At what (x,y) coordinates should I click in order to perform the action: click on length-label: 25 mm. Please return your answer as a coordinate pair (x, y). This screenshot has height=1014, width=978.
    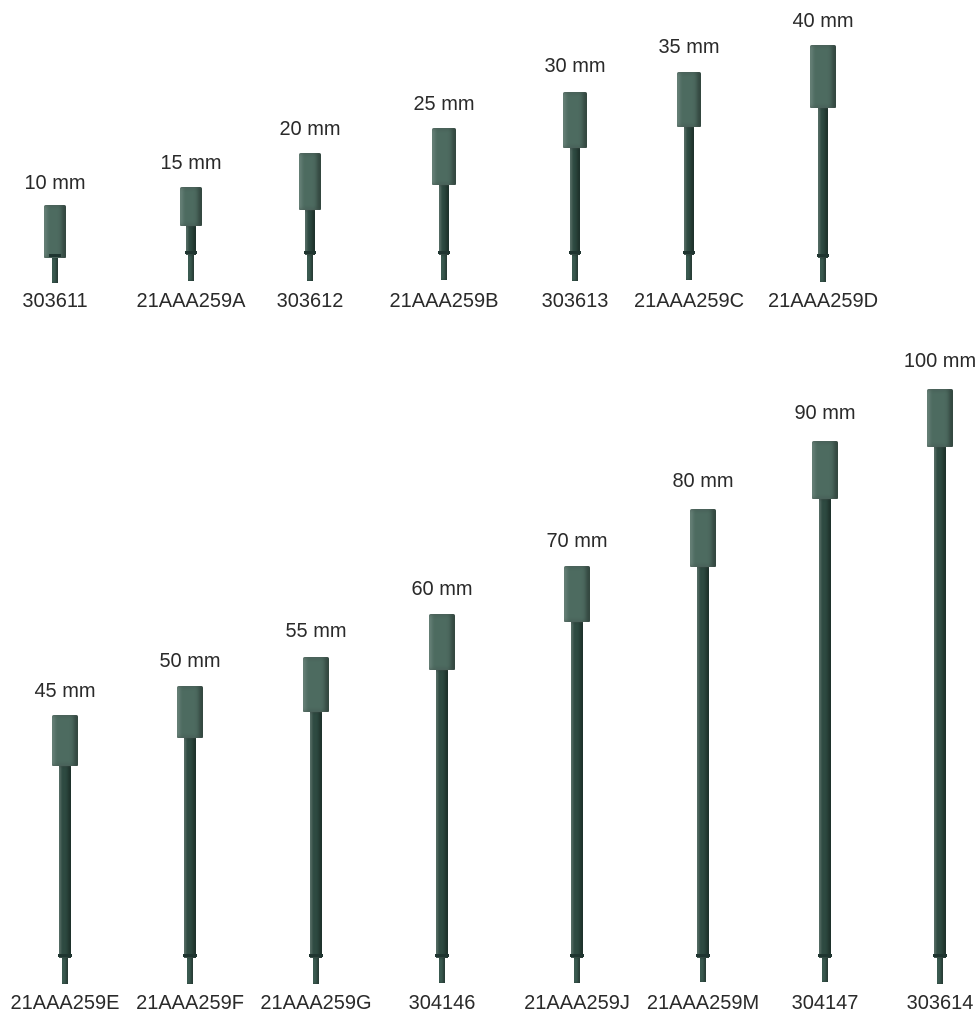
    Looking at the image, I should click on (444, 104).